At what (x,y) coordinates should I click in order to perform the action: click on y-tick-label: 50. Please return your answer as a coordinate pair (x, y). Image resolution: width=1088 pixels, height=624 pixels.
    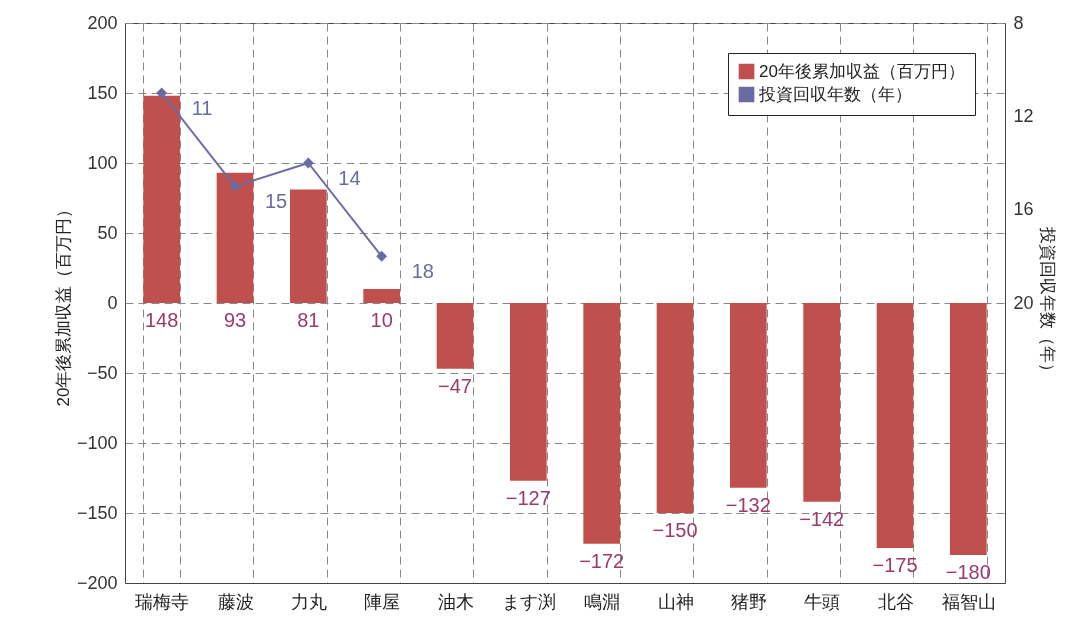
    Looking at the image, I should click on (107, 232).